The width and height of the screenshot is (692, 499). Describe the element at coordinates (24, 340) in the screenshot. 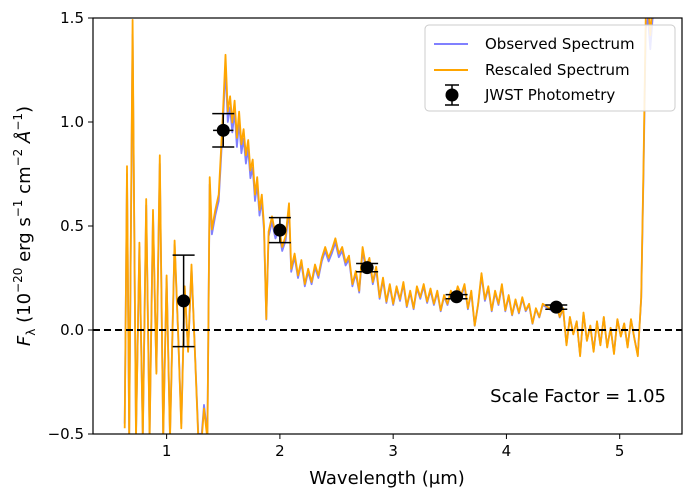

I see `y-label-symbol: F` at that location.